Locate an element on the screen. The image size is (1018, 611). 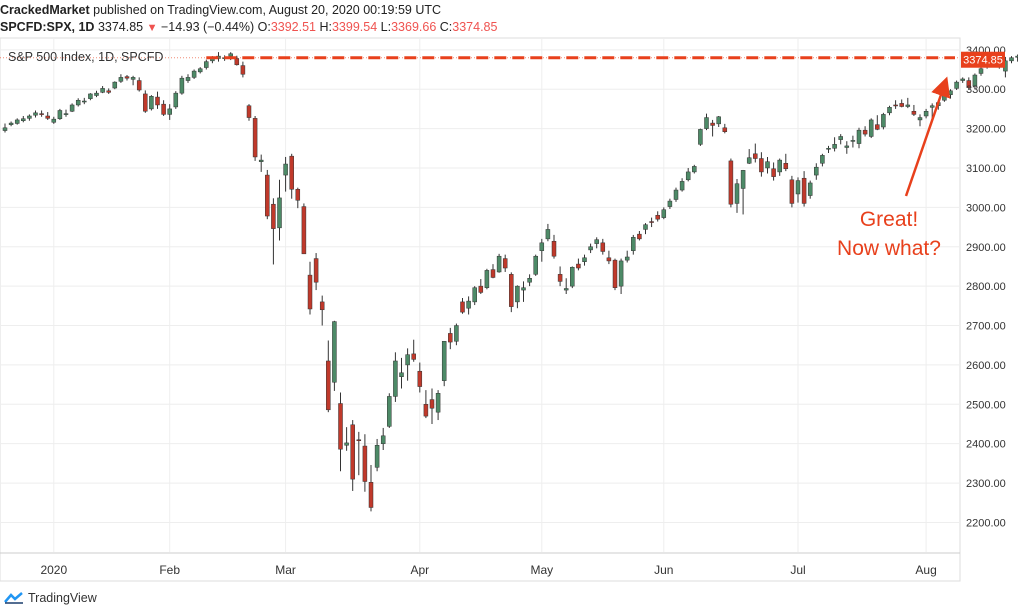
y-tick-label: 3300.00 is located at coordinates (986, 90).